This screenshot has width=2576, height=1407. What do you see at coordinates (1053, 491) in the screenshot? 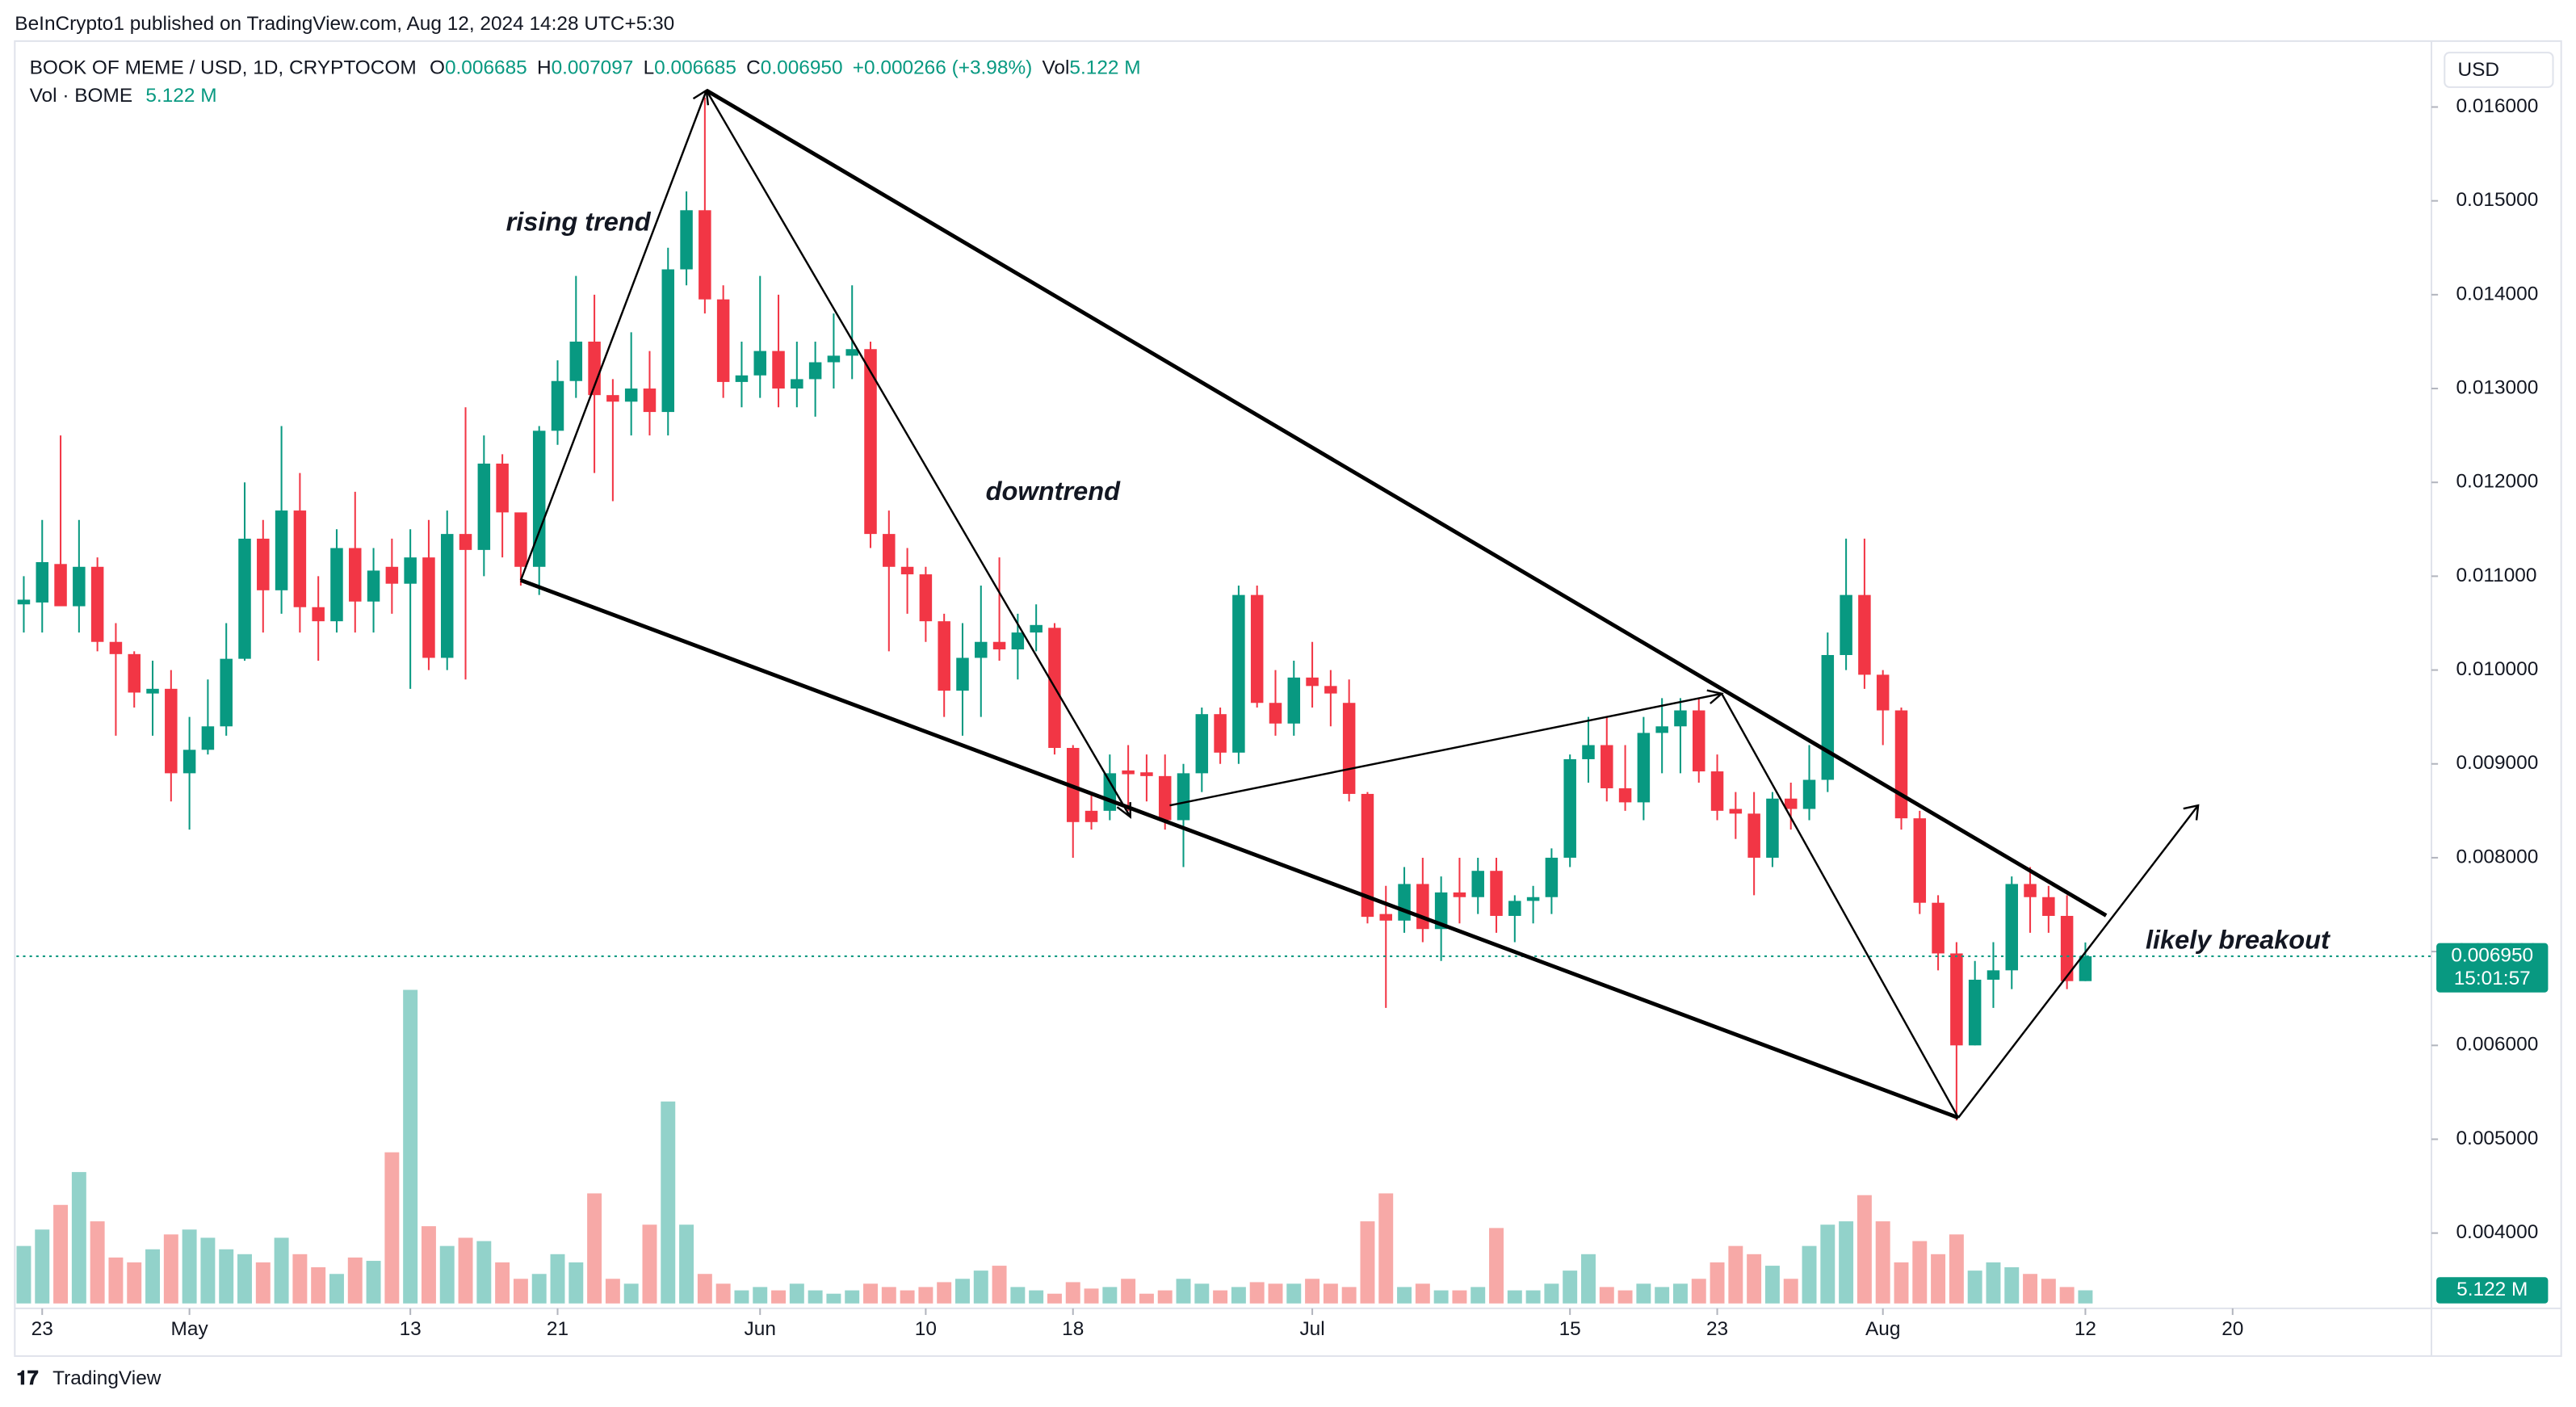
I see `annotation: downtrend` at bounding box center [1053, 491].